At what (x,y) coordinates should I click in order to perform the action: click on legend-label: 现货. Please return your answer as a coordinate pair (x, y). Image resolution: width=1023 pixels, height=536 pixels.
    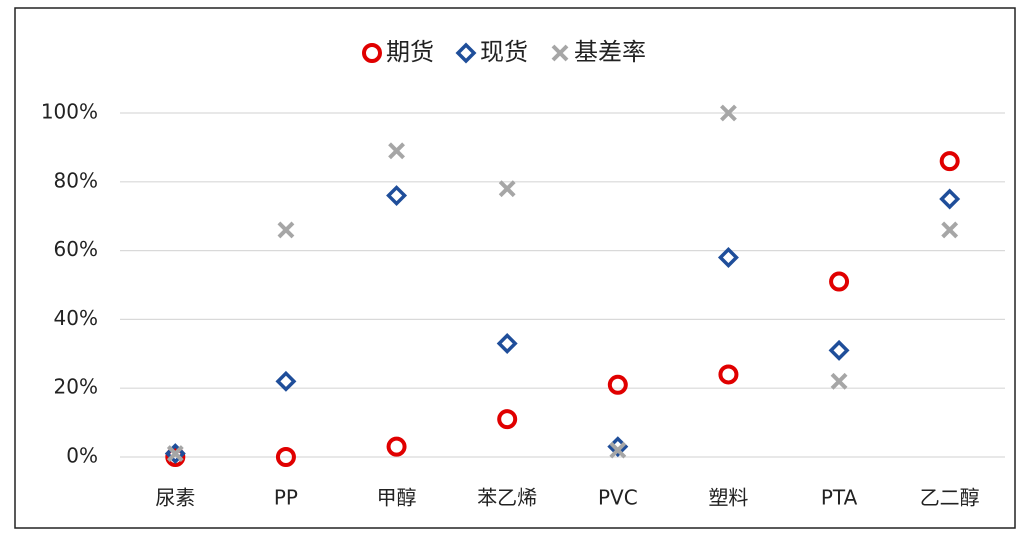
    Looking at the image, I should click on (504, 52).